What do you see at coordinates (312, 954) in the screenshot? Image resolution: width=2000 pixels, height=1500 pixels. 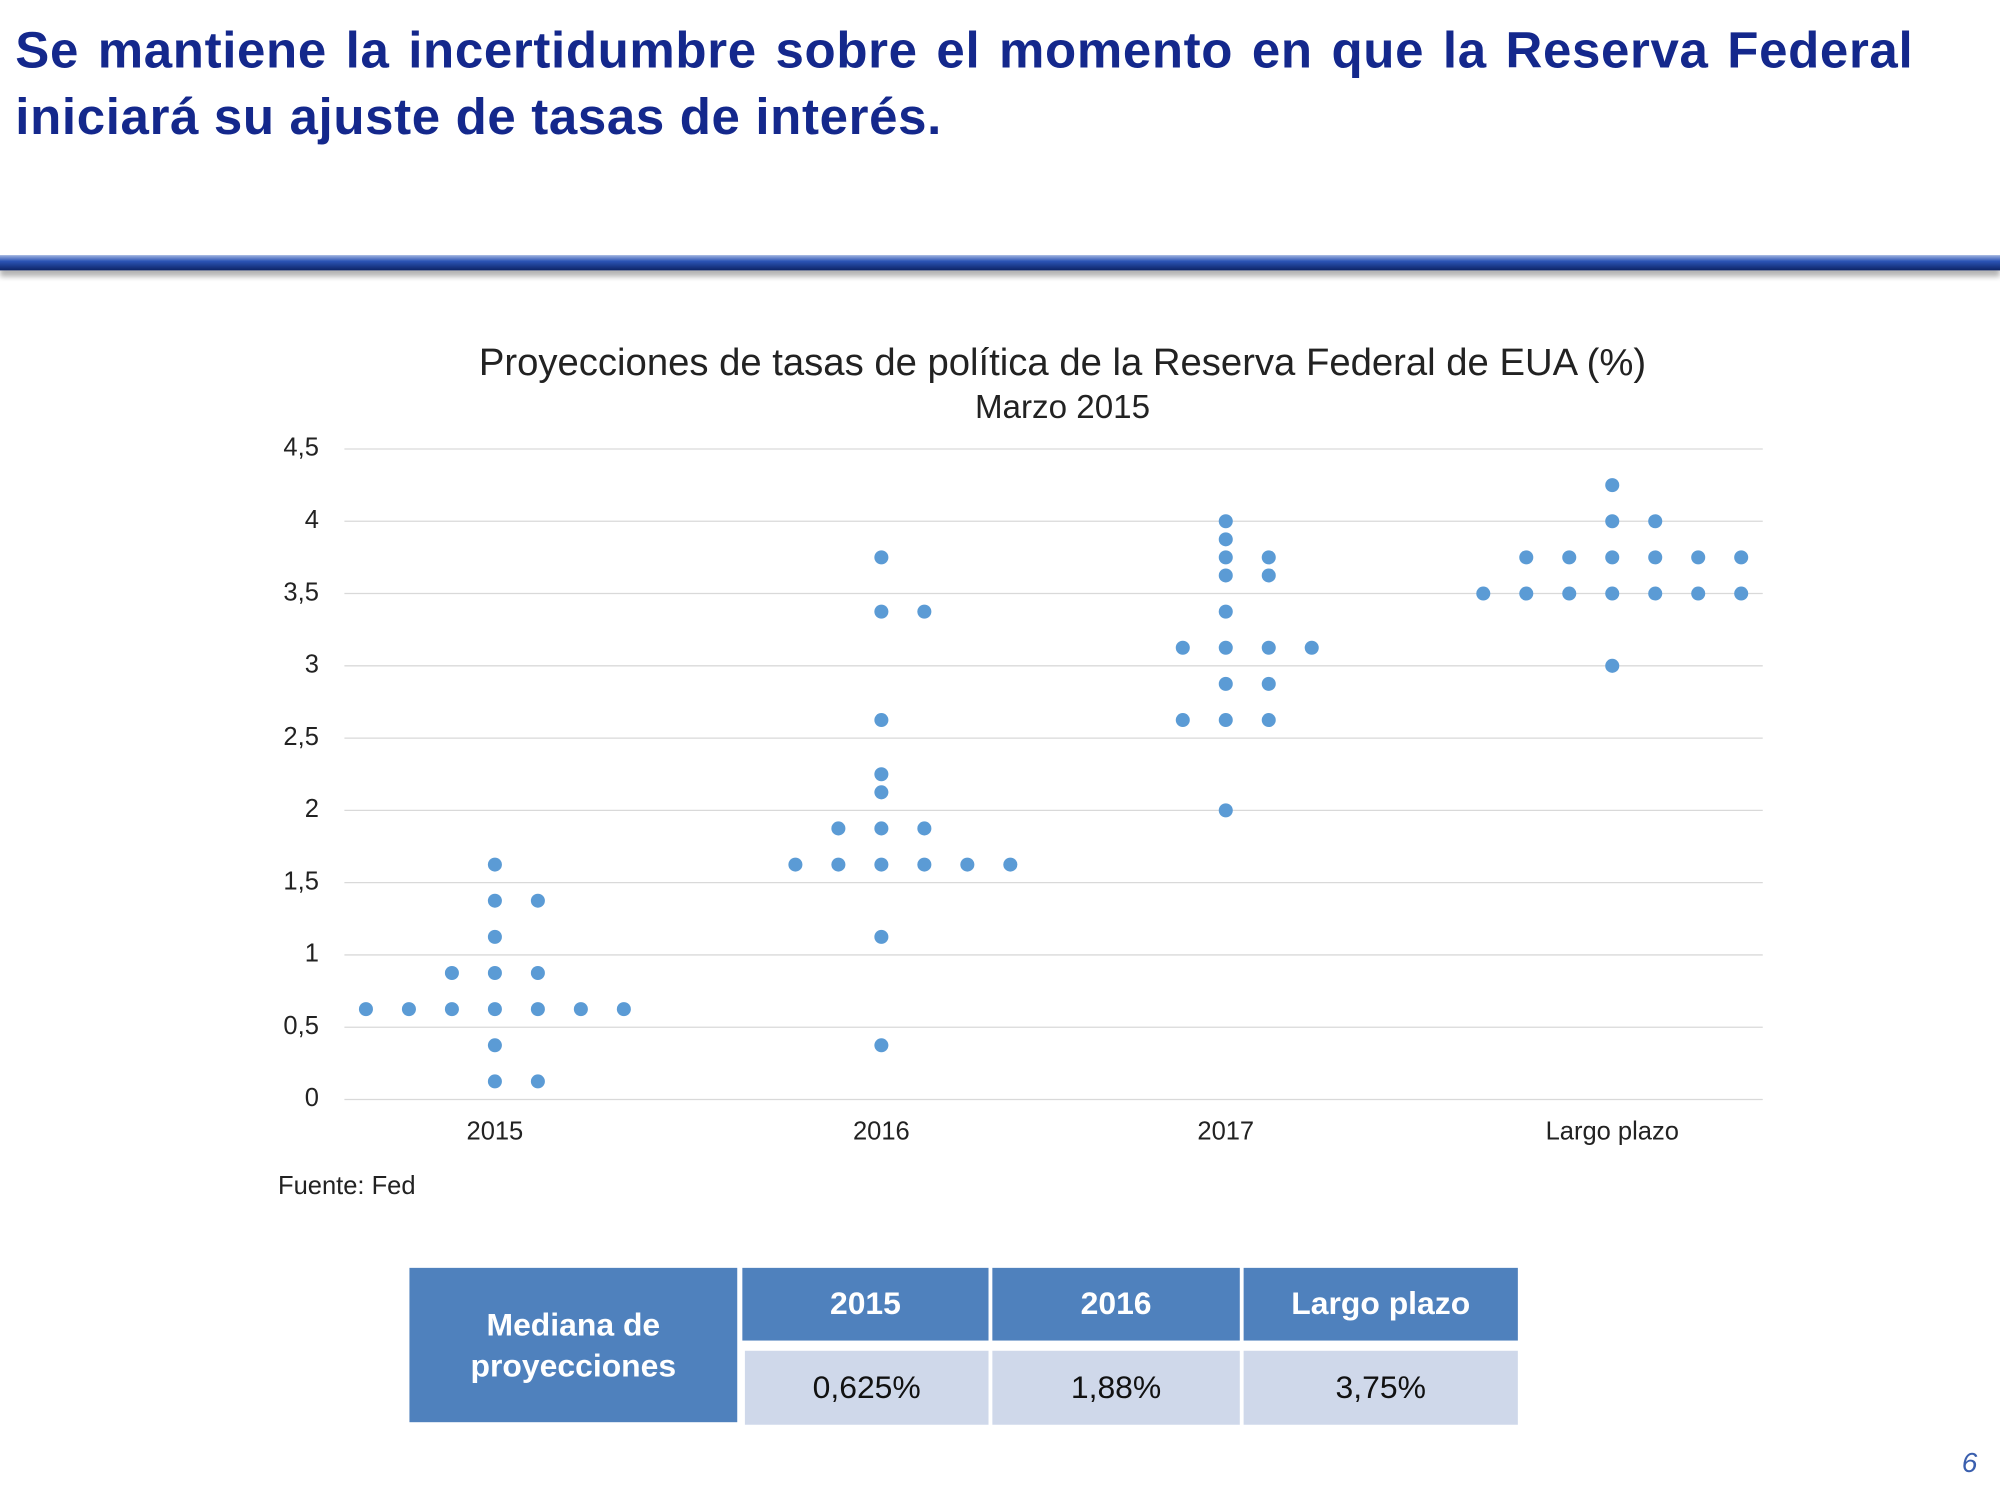 I see `y-tick-label: 1` at bounding box center [312, 954].